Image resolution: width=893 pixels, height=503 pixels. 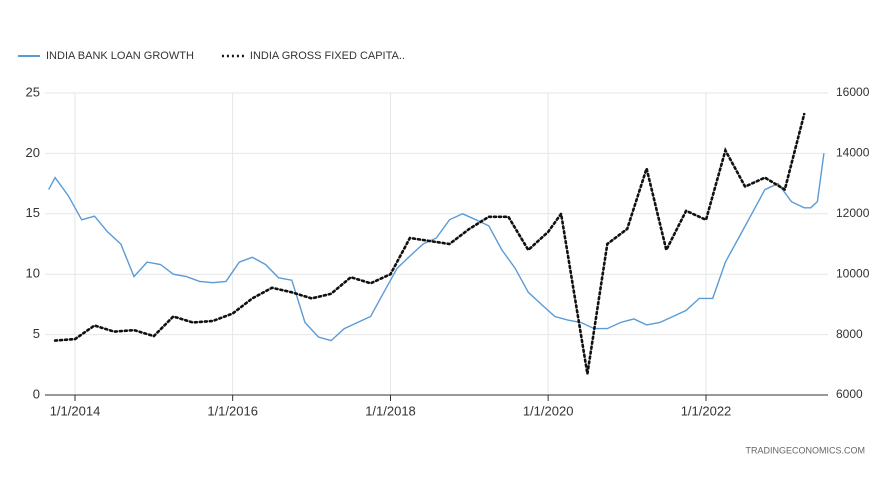 I want to click on x-tick-label: 1/1/2018, so click(x=390, y=410).